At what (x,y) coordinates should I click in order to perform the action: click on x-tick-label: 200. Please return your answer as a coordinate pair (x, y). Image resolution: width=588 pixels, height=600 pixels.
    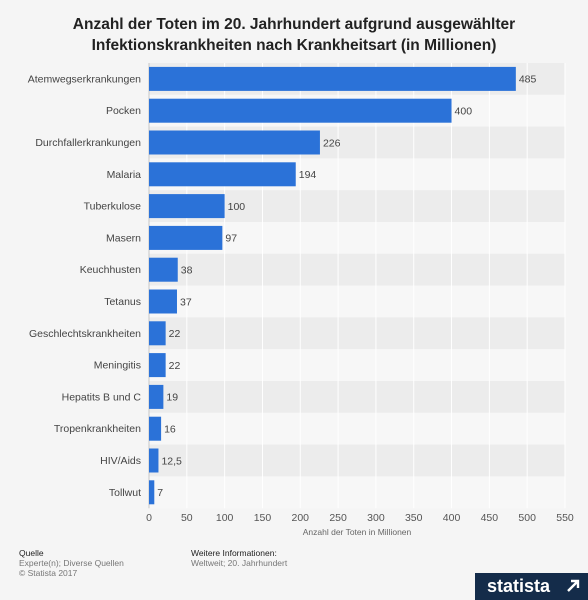
    Looking at the image, I should click on (301, 518).